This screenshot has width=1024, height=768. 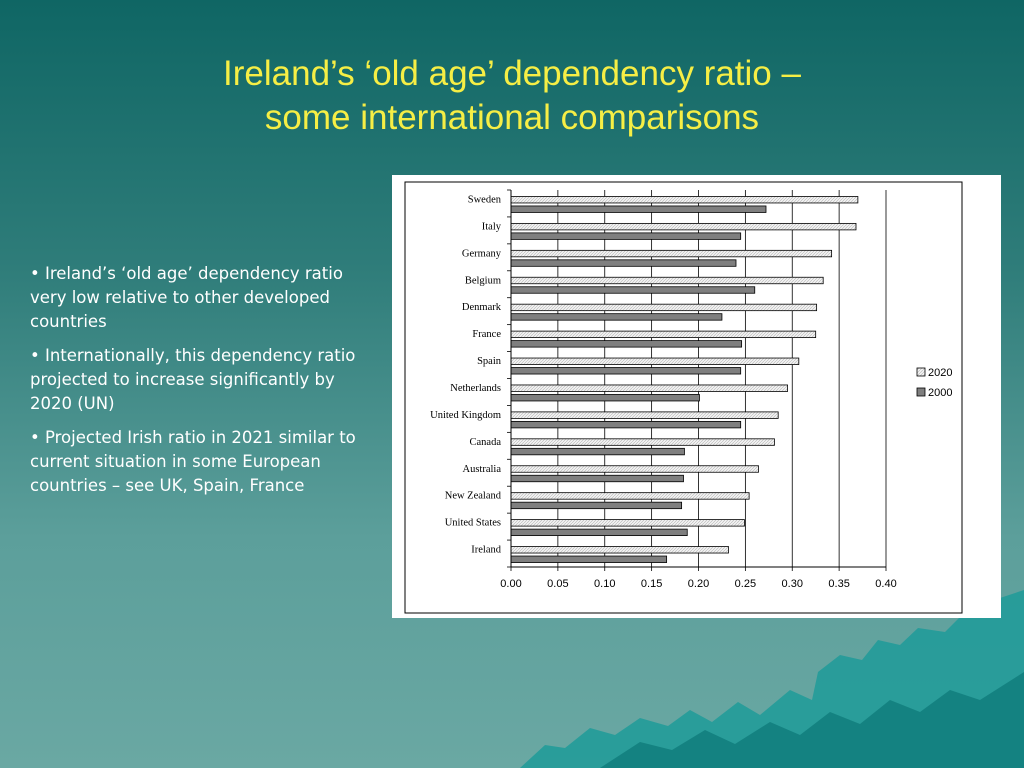 I want to click on title-line-2: some international comparisons, so click(x=512, y=117).